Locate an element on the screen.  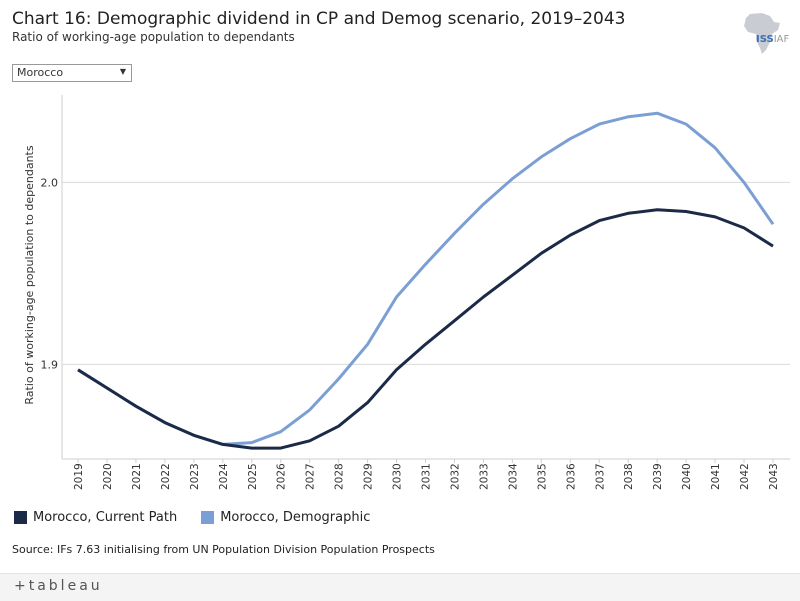
x-tick-label: 2021 is located at coordinates (137, 476).